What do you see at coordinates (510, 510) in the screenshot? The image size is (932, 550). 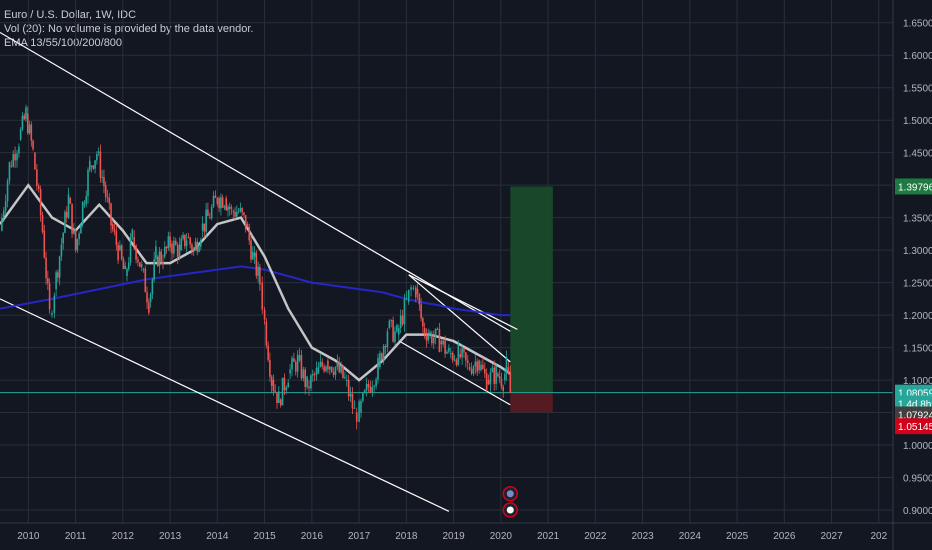 I see `earnings-icon-glyph` at bounding box center [510, 510].